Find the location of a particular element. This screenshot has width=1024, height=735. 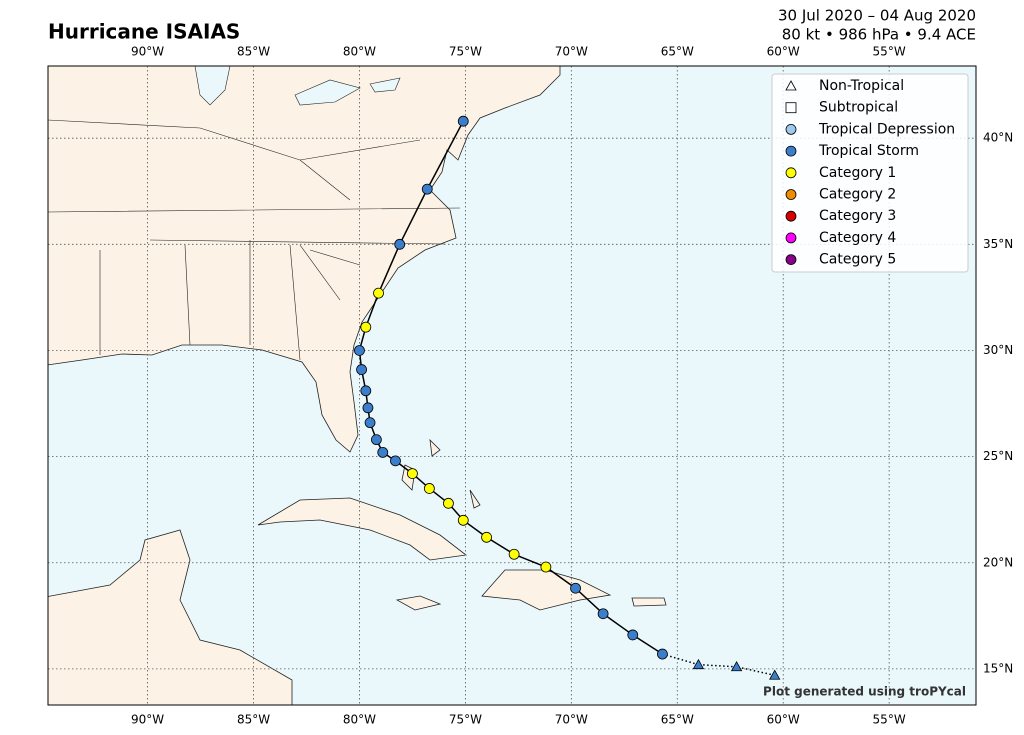

central-america is located at coordinates (170, 617).